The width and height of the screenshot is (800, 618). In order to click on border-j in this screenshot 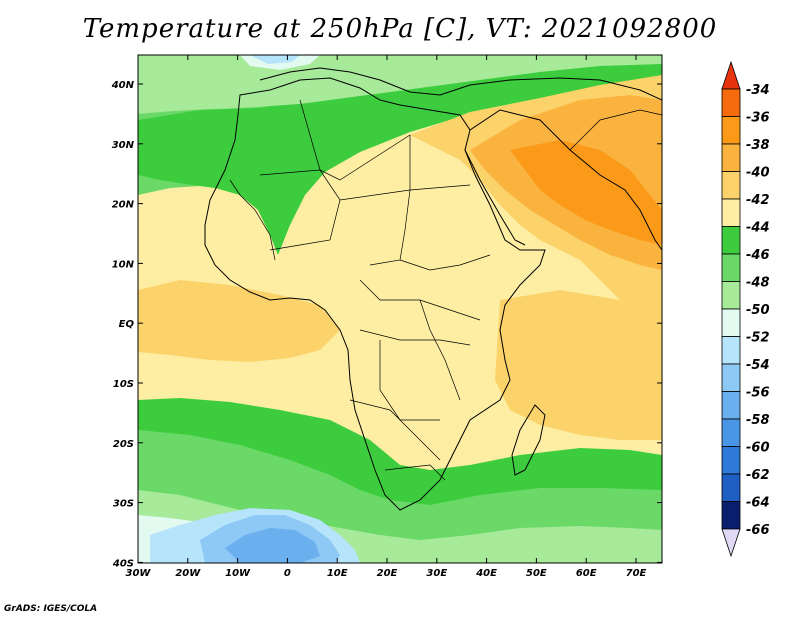, I will do `click(415, 472)`.